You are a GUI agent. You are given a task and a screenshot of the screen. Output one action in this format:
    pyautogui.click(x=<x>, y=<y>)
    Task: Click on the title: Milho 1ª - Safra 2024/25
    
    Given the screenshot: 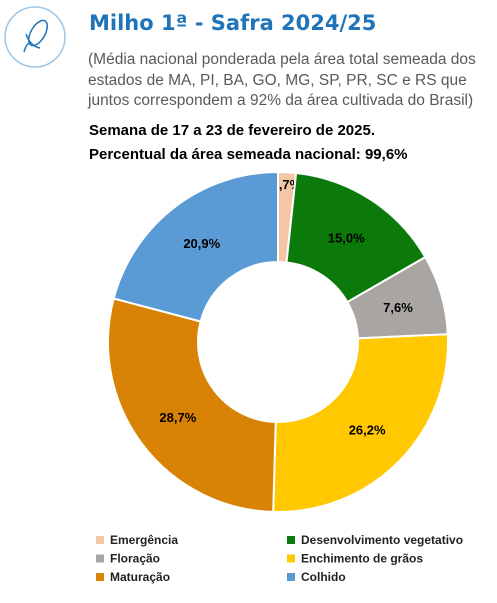 What is the action you would take?
    pyautogui.click(x=233, y=23)
    